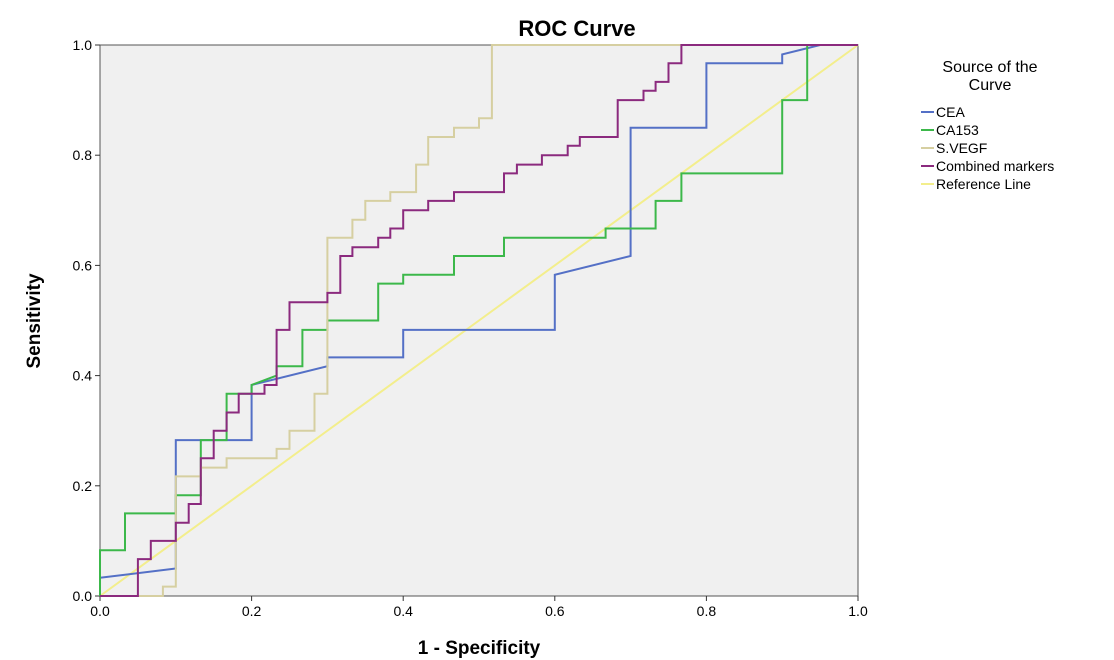 The width and height of the screenshot is (1114, 660). I want to click on y-tick-label: 0.6, so click(83, 265).